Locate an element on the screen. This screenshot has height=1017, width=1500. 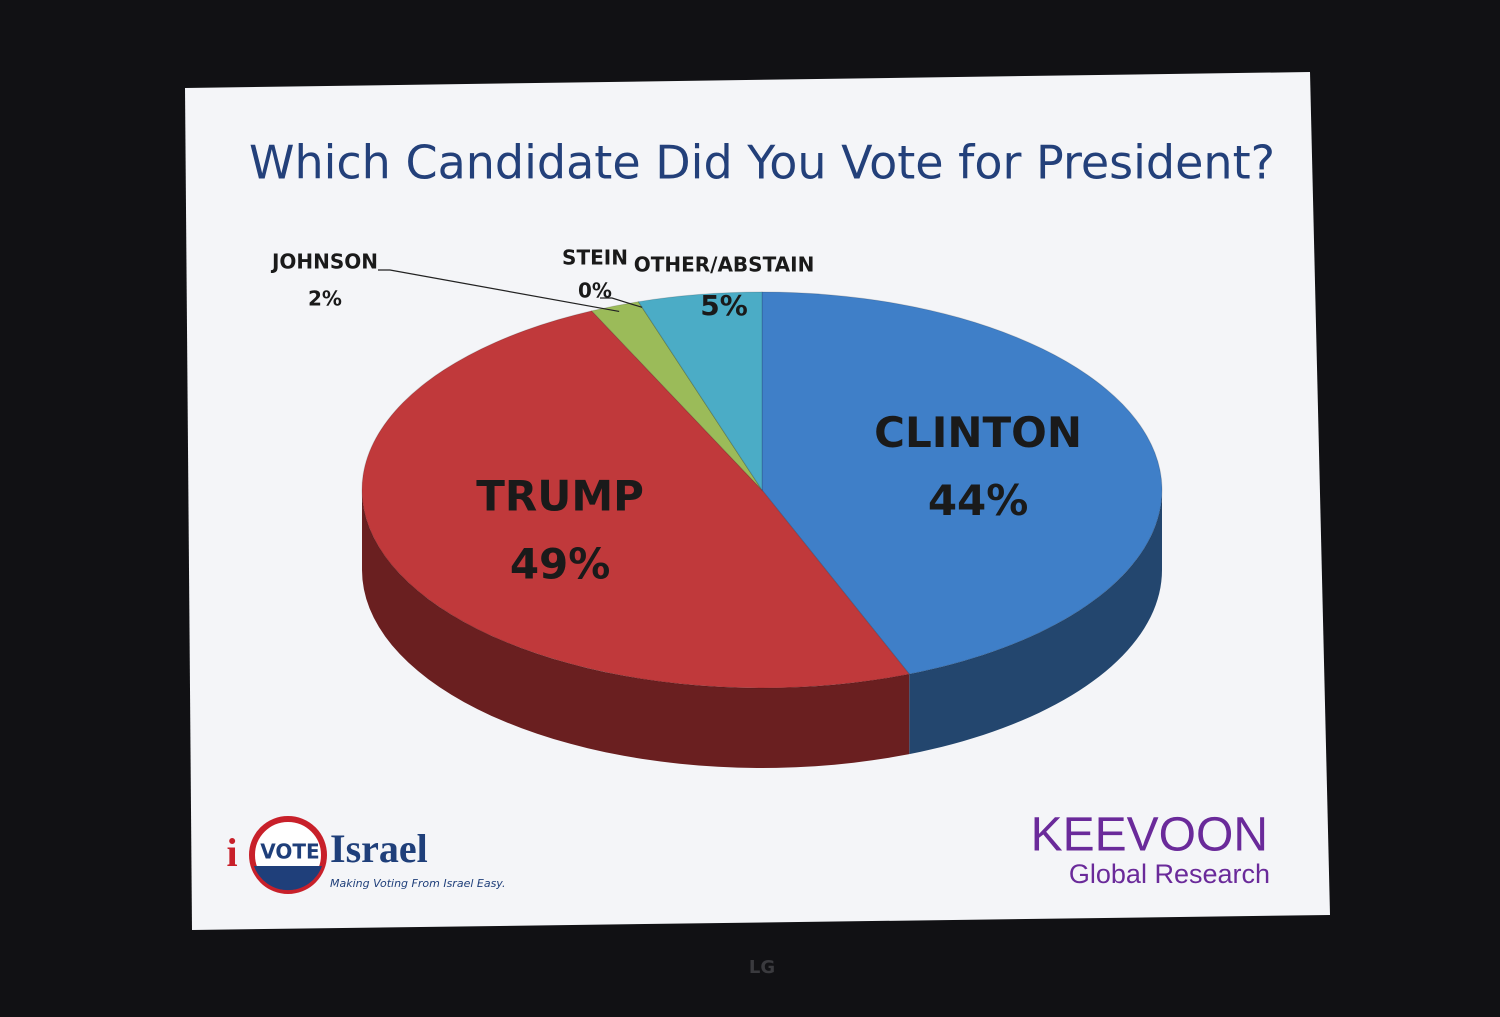
logo-subtitle: Global Research is located at coordinates (1169, 874).